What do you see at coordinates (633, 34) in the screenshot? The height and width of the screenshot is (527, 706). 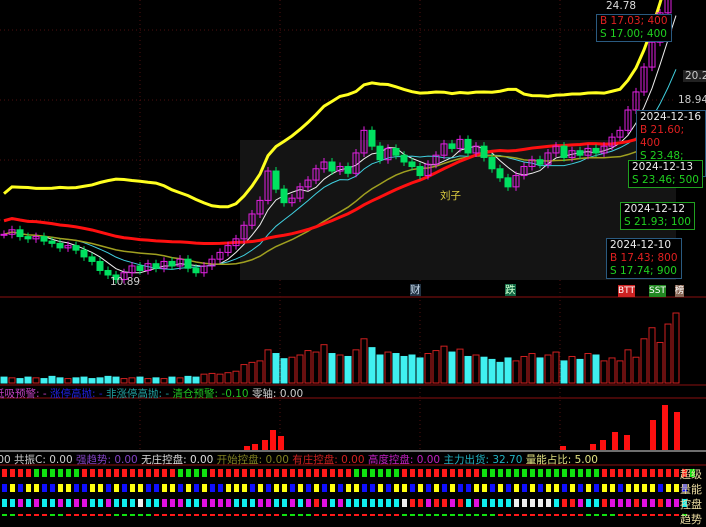 I see `trade-sell: S 17.00; 400` at bounding box center [633, 34].